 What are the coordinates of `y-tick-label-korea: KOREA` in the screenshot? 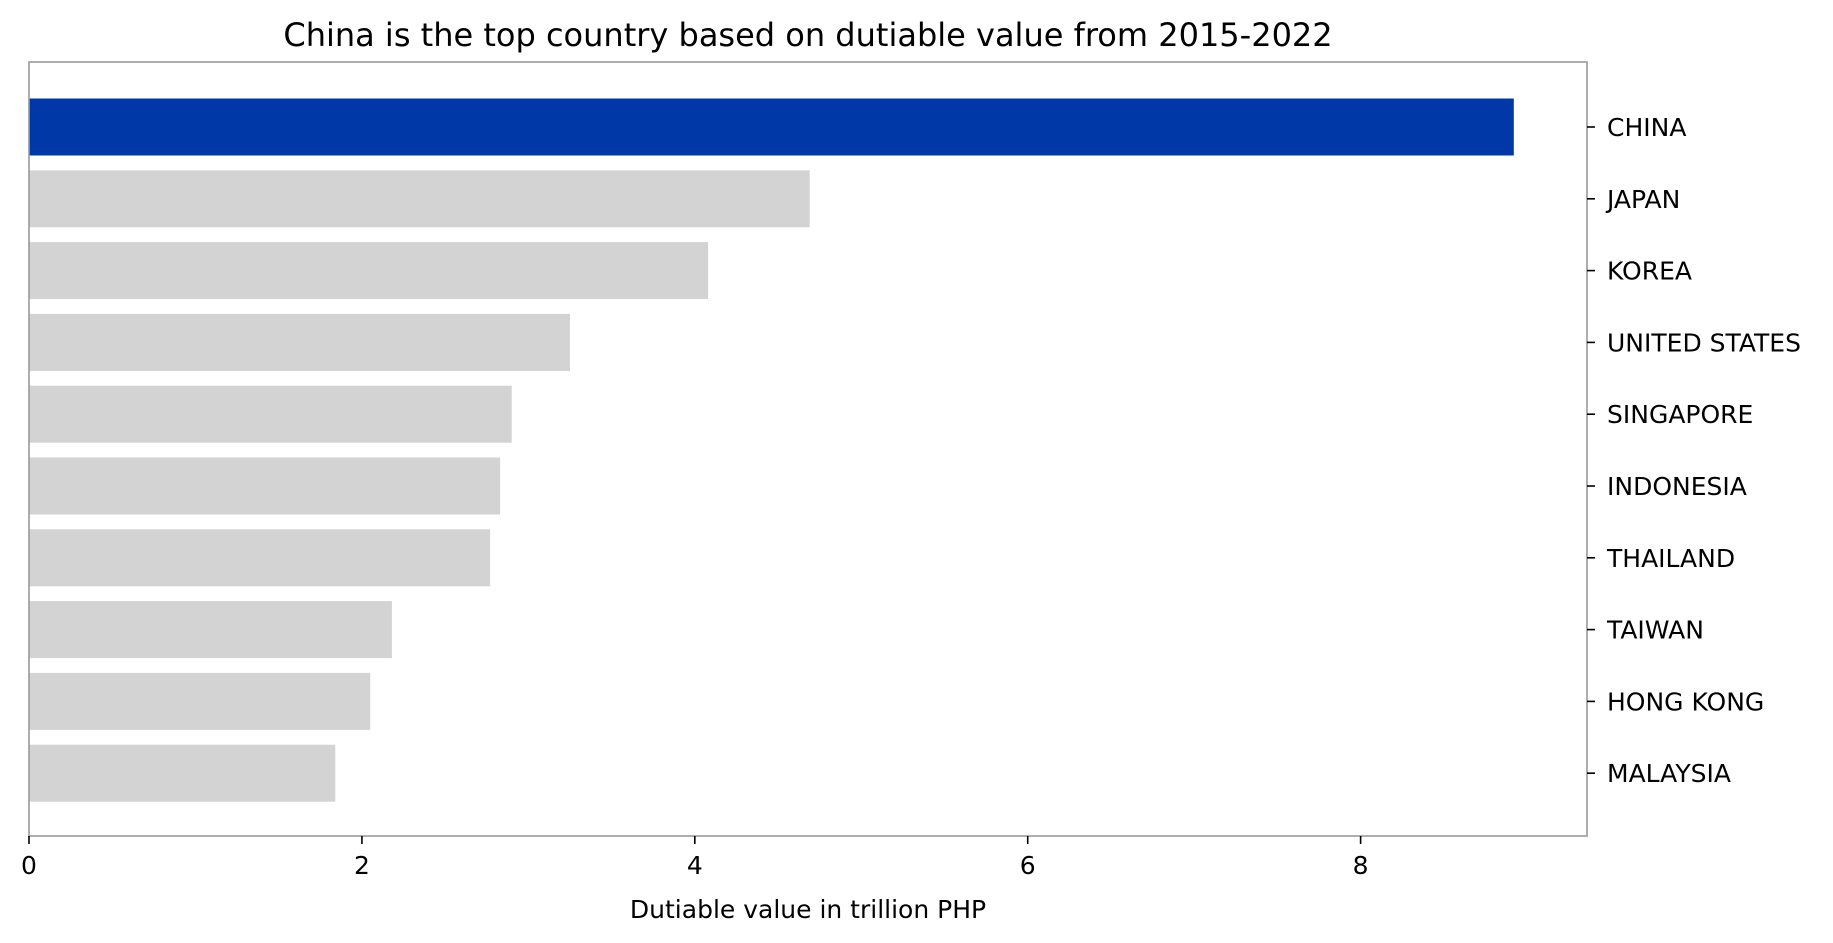 It's located at (1649, 271).